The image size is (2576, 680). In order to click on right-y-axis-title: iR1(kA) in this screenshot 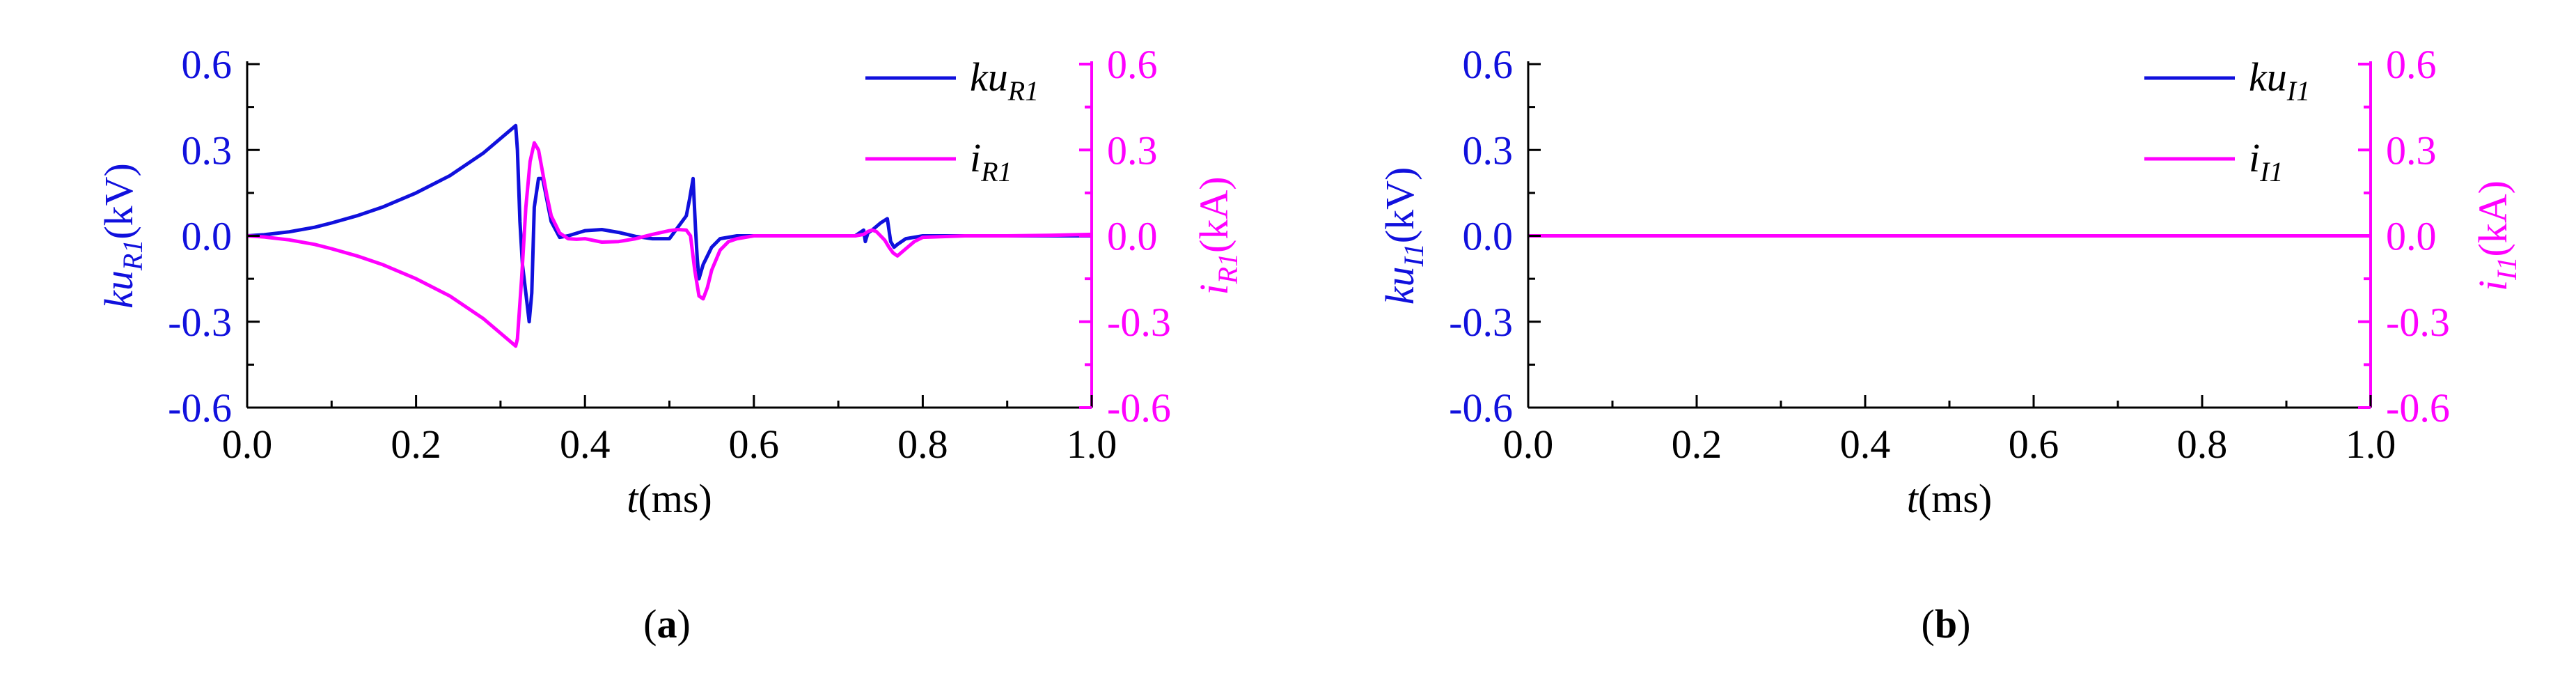, I will do `click(1217, 235)`.